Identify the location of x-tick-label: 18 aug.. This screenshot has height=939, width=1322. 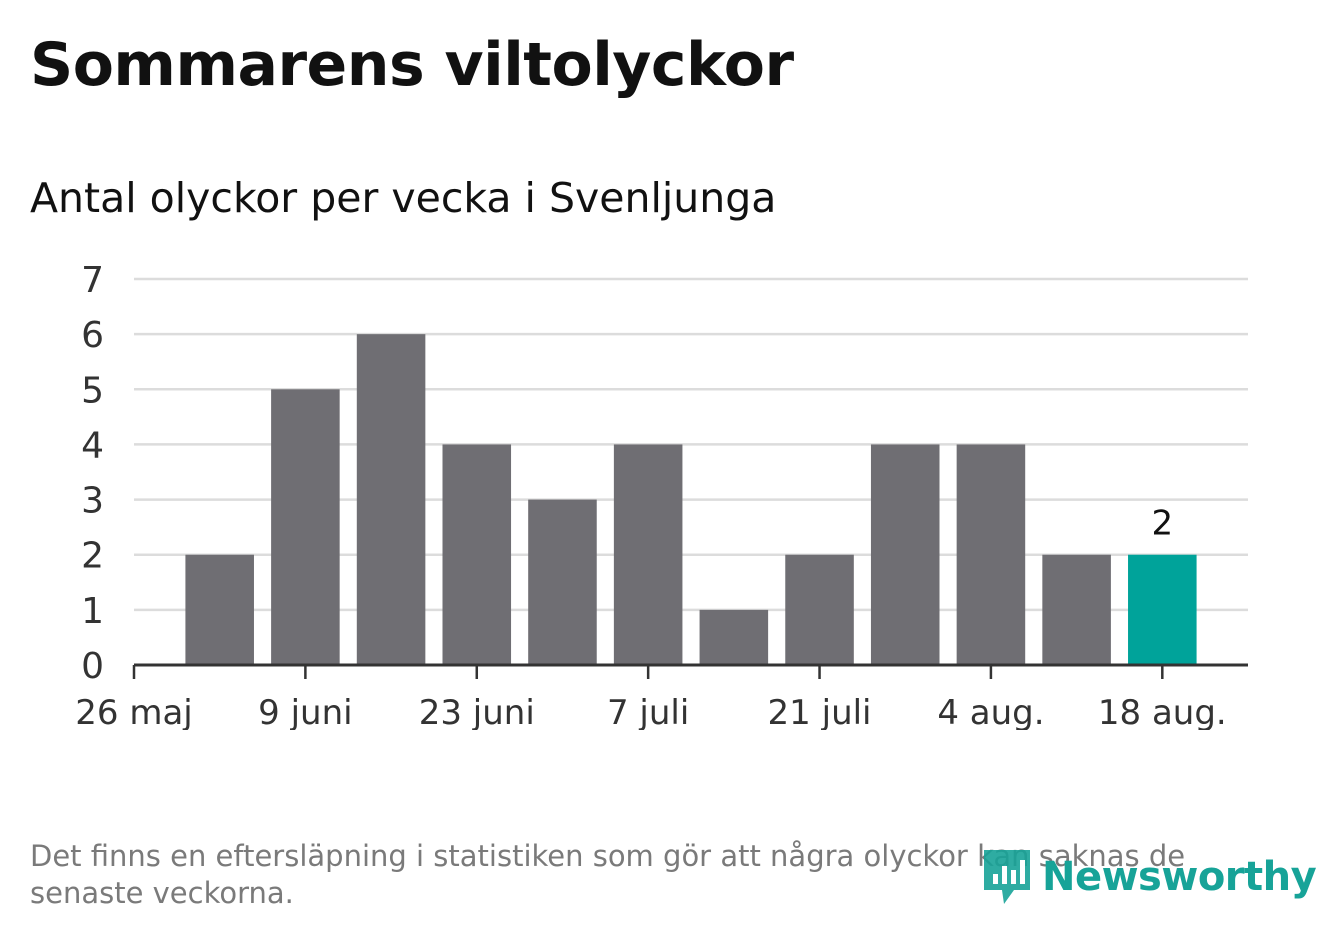
(1162, 711).